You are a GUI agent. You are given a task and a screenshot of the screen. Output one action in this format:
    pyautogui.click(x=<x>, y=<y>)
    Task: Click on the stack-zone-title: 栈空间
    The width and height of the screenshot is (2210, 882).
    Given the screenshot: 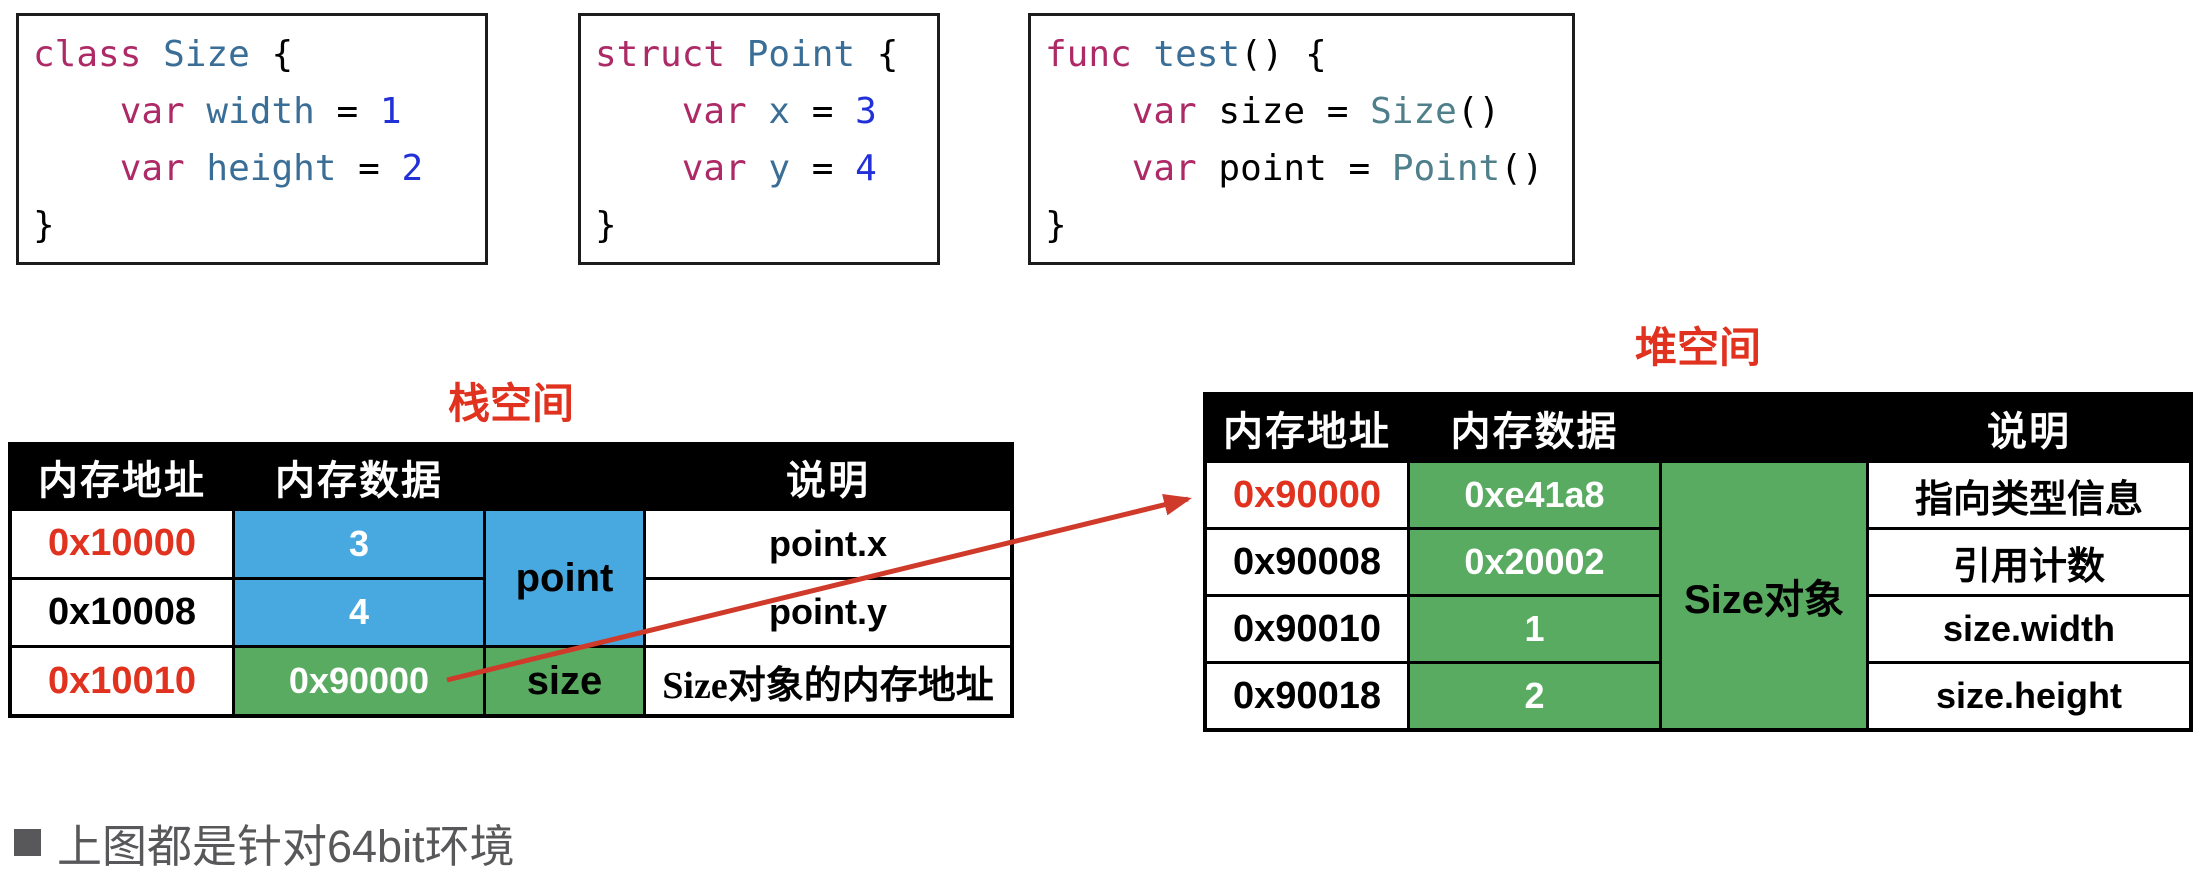 What is the action you would take?
    pyautogui.click(x=510, y=403)
    